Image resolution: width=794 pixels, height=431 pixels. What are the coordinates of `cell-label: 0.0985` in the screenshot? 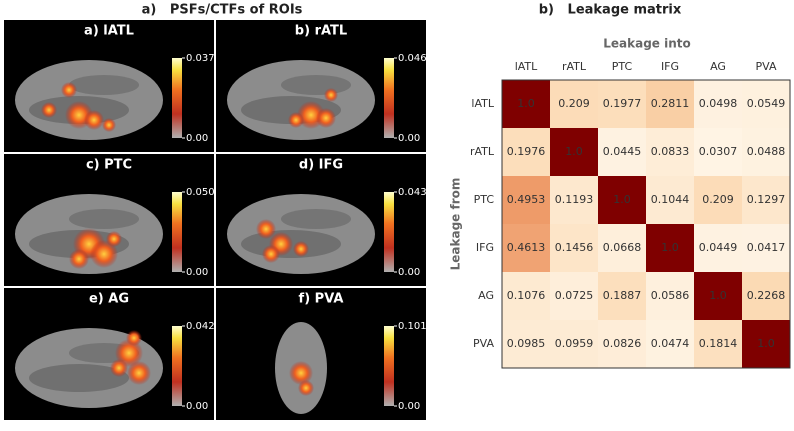 It's located at (526, 343).